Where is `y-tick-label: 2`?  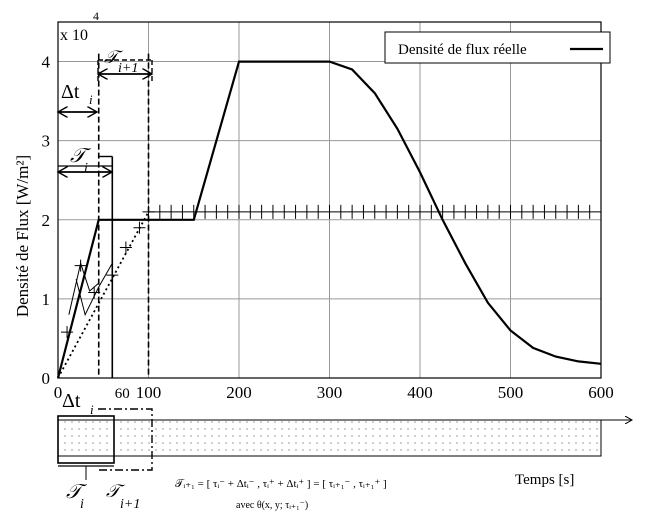
y-tick-label: 2 is located at coordinates (46, 220).